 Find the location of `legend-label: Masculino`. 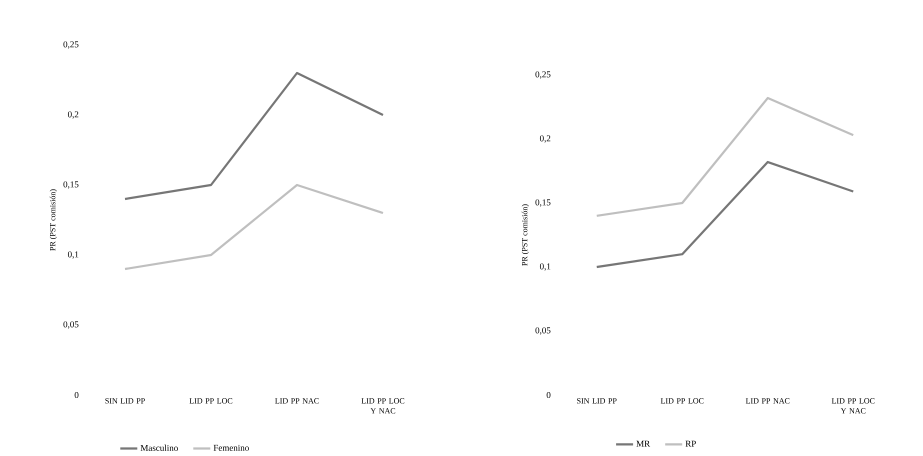

legend-label: Masculino is located at coordinates (159, 447).